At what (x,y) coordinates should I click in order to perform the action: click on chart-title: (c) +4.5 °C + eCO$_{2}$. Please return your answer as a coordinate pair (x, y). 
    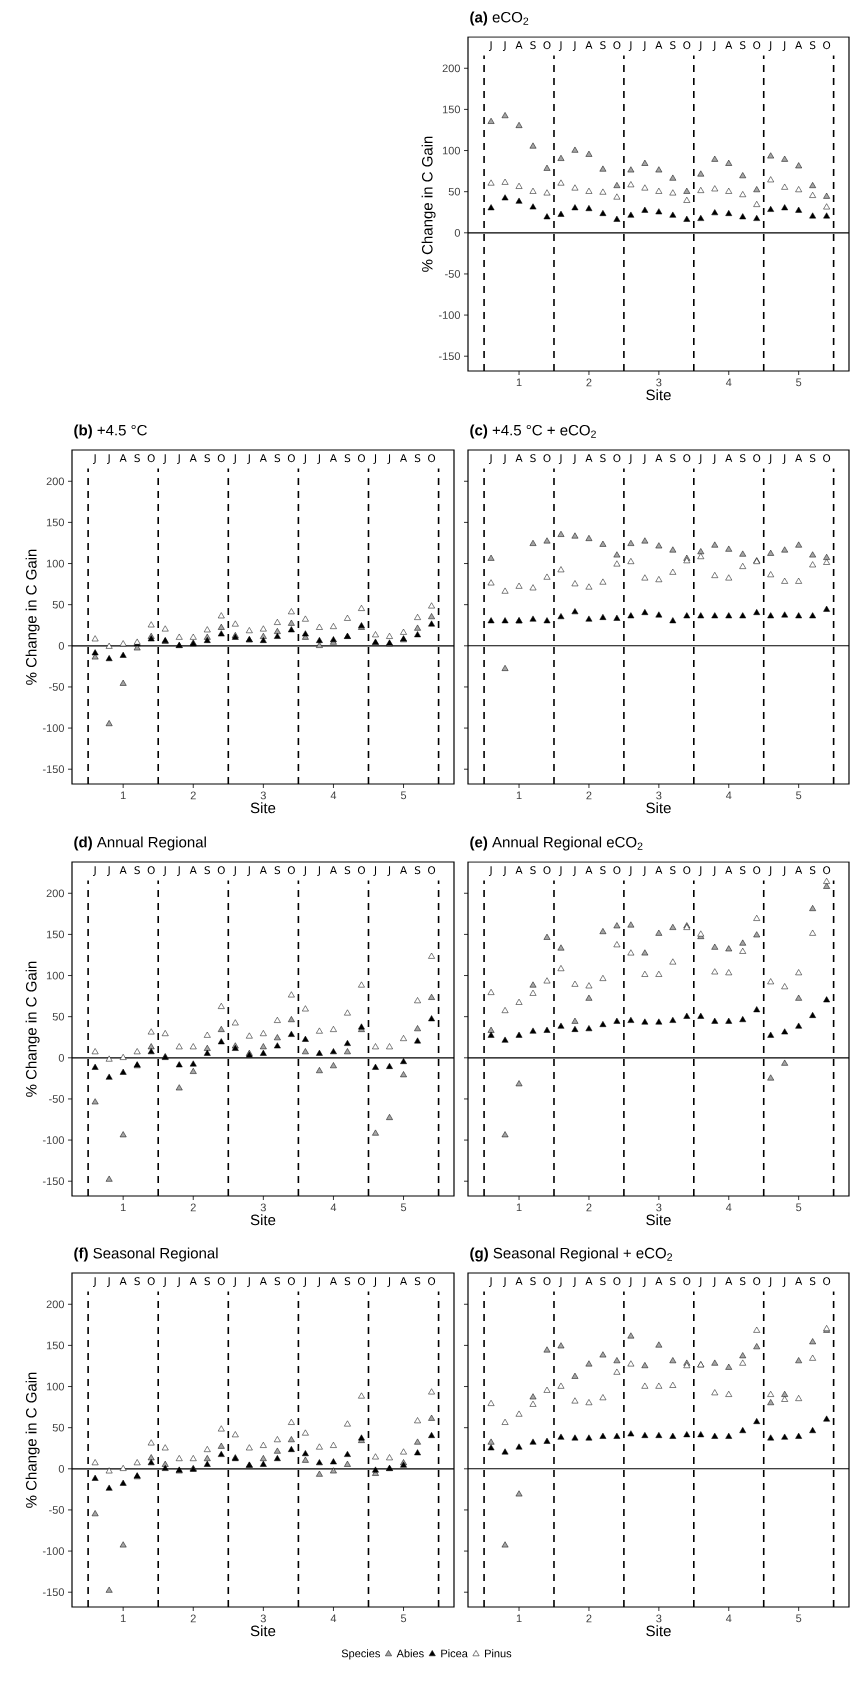
    Looking at the image, I should click on (533, 431).